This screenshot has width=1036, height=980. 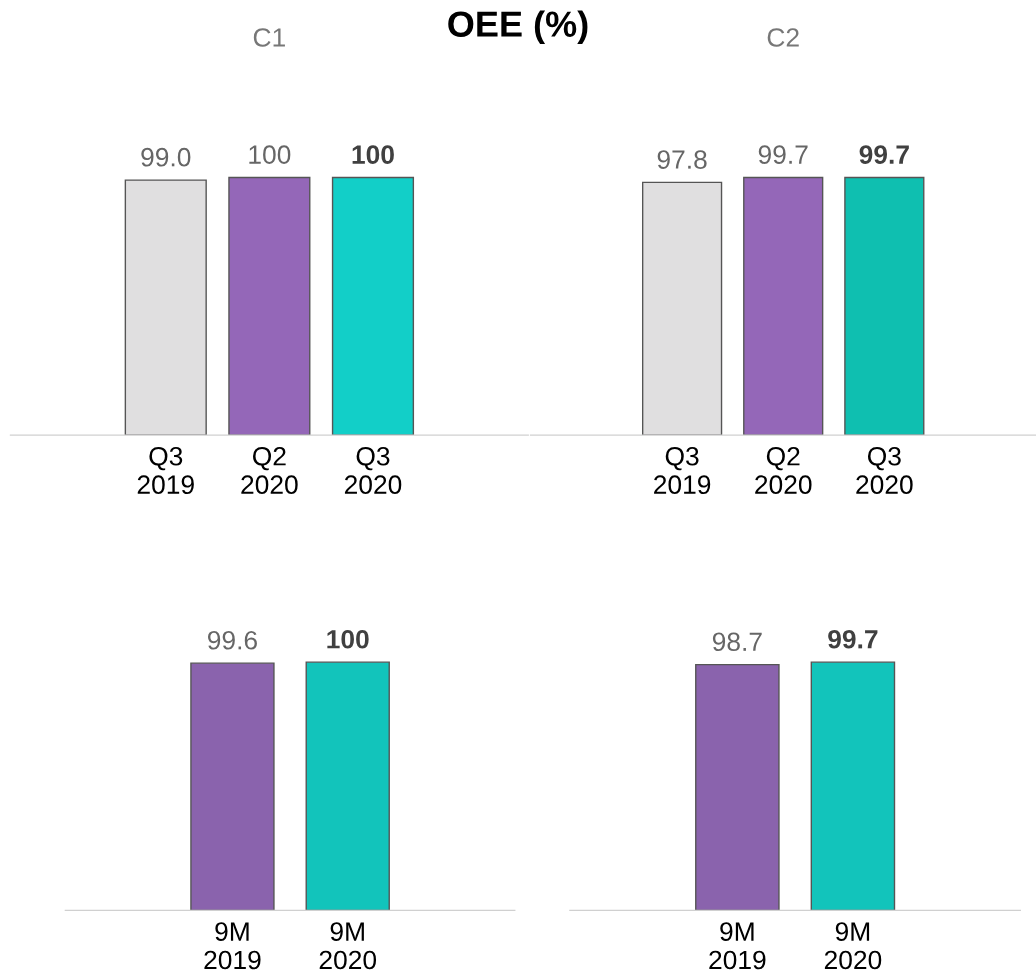 What do you see at coordinates (682, 159) in the screenshot?
I see `data-label: 97.8` at bounding box center [682, 159].